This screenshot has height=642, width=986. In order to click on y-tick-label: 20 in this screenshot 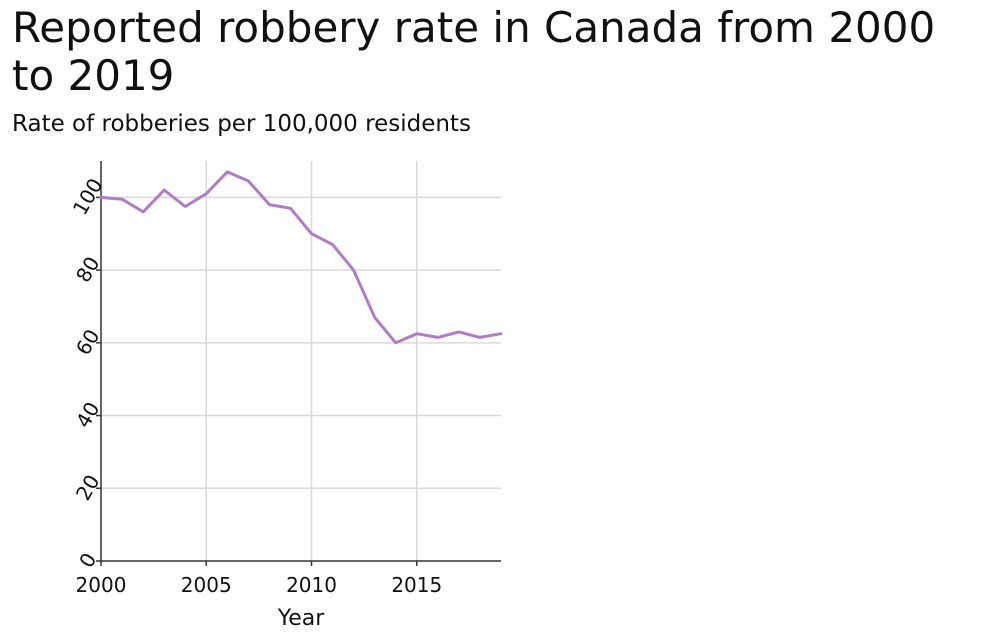, I will do `click(88, 488)`.